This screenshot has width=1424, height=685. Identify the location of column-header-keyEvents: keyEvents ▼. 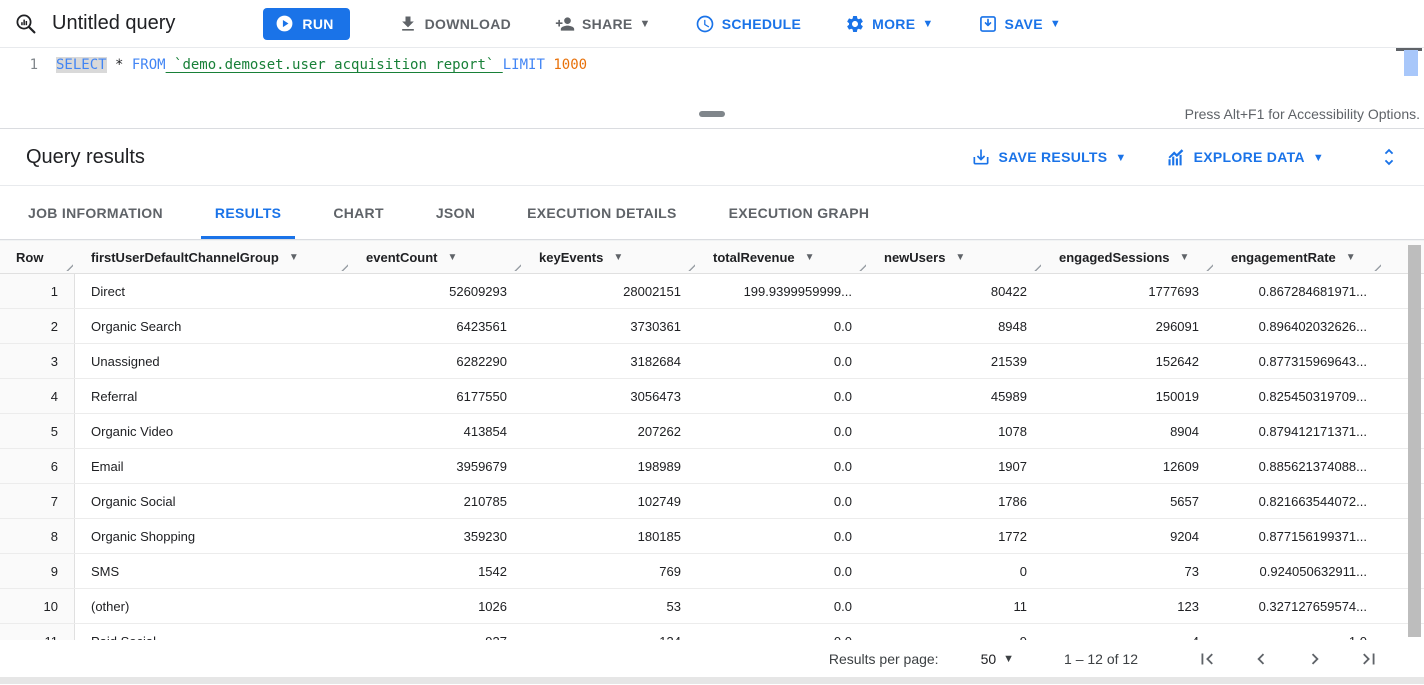
(610, 257).